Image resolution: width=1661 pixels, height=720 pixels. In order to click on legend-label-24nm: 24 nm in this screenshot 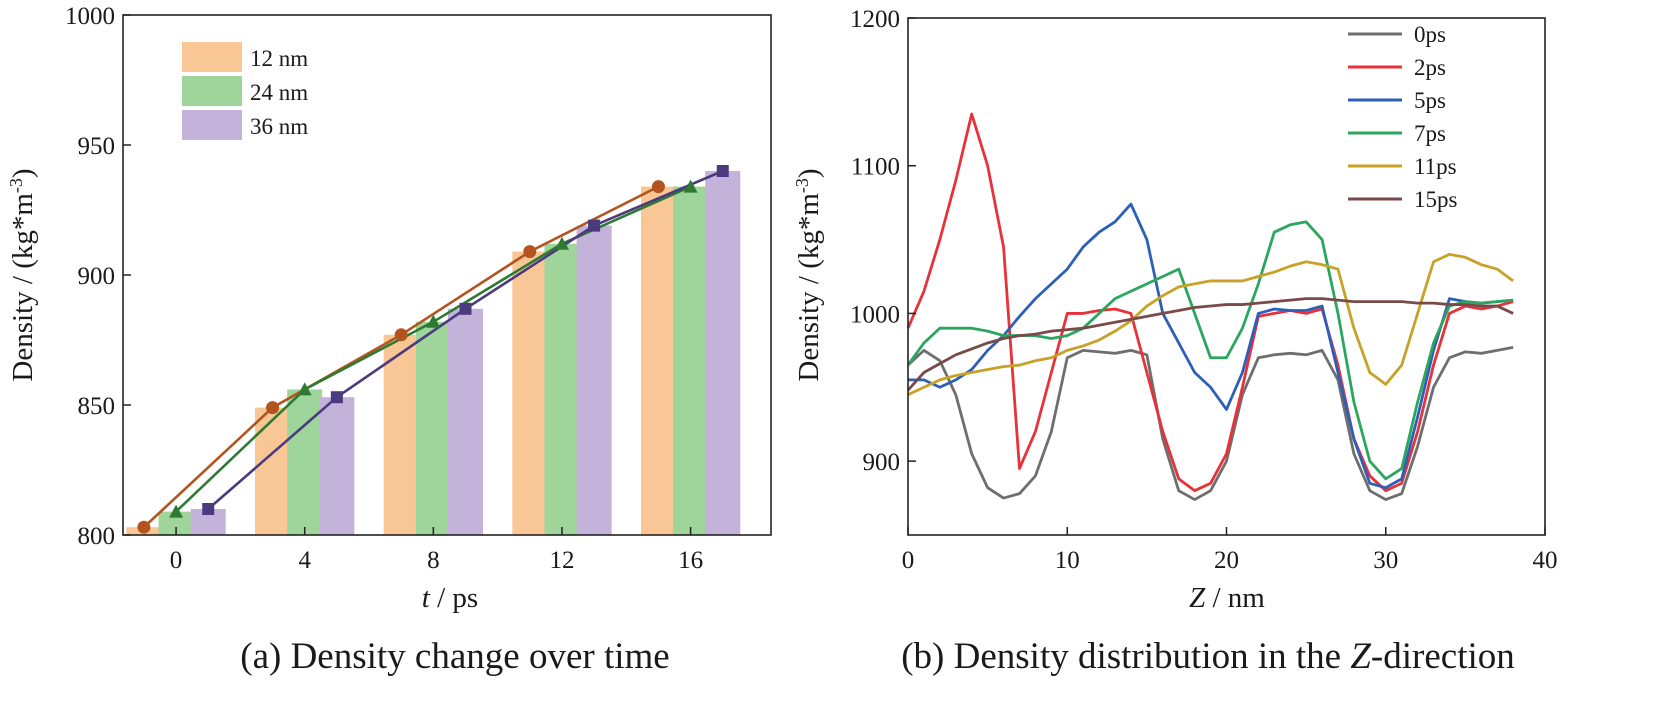, I will do `click(279, 92)`.